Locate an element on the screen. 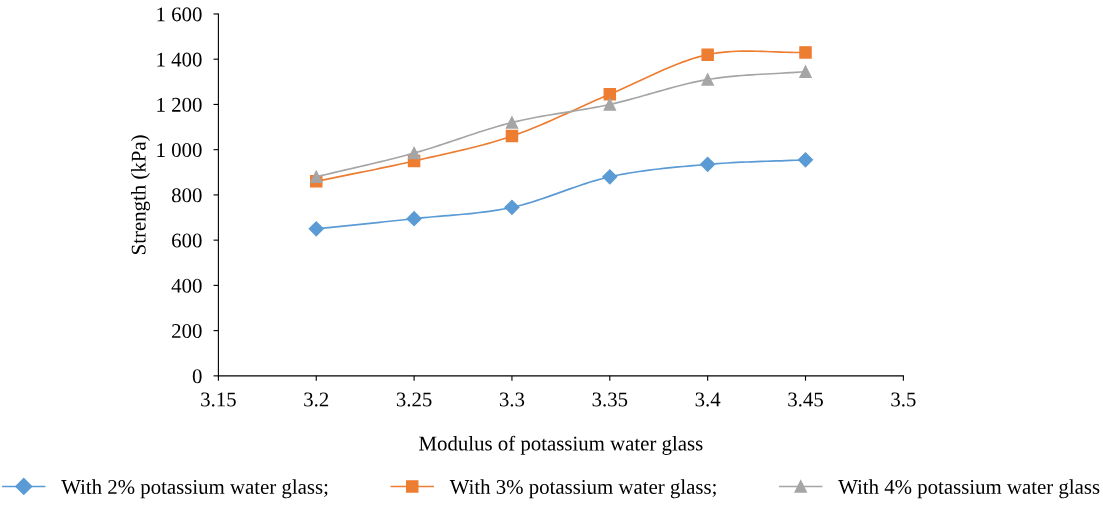 The height and width of the screenshot is (517, 1103). x-tick-label: 3.25 is located at coordinates (414, 399).